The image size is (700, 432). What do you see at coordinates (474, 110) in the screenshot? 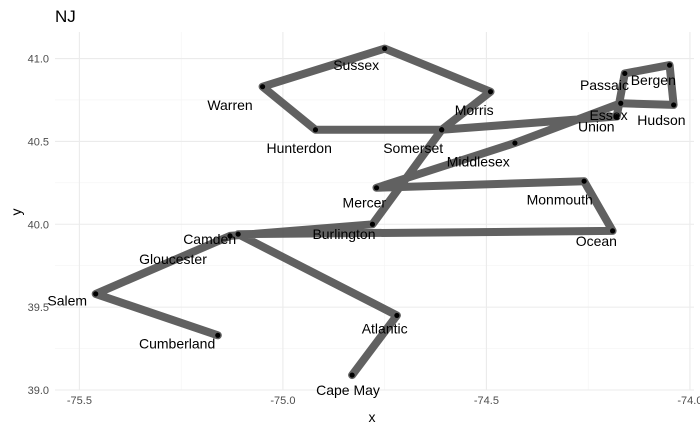
I see `point-label: Morris` at bounding box center [474, 110].